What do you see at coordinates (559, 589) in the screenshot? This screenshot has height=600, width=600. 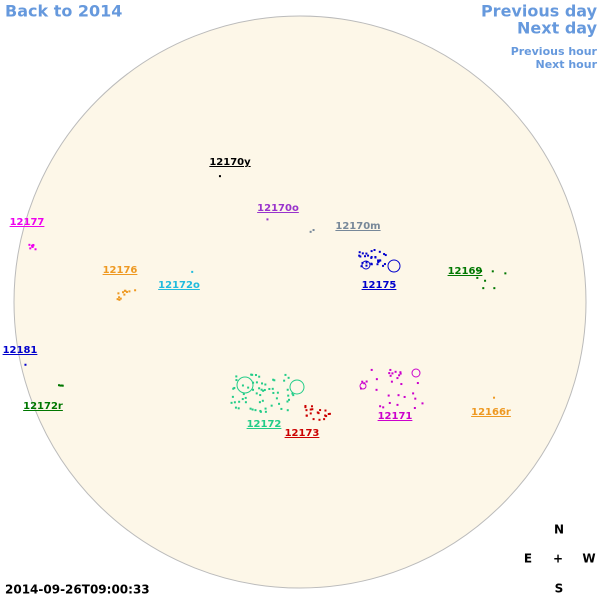 I see `compass-south: S` at bounding box center [559, 589].